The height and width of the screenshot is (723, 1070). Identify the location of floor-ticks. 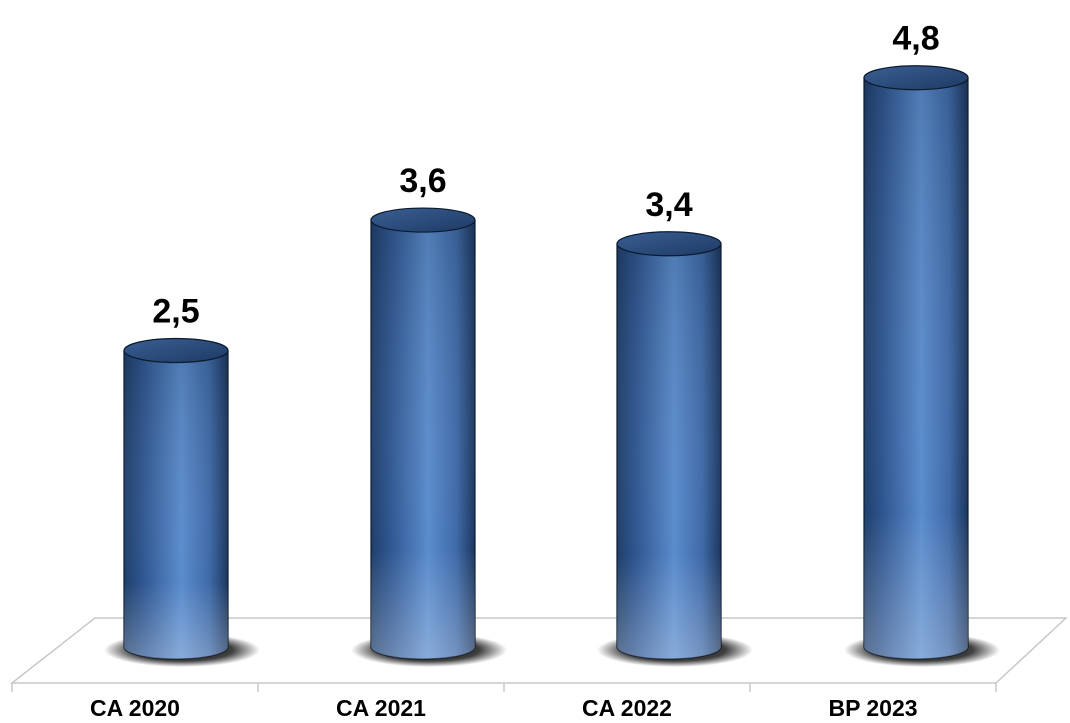
(504, 687).